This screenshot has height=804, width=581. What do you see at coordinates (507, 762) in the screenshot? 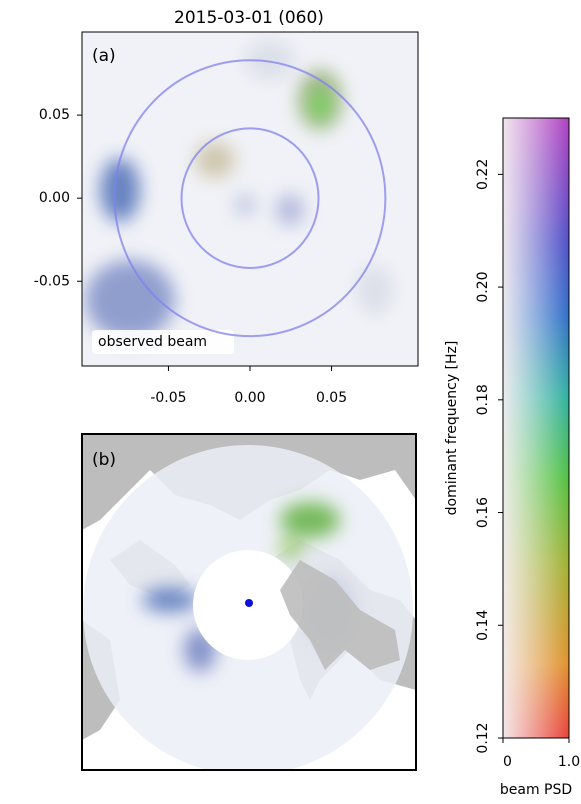
I see `x-tick-label: 0` at bounding box center [507, 762].